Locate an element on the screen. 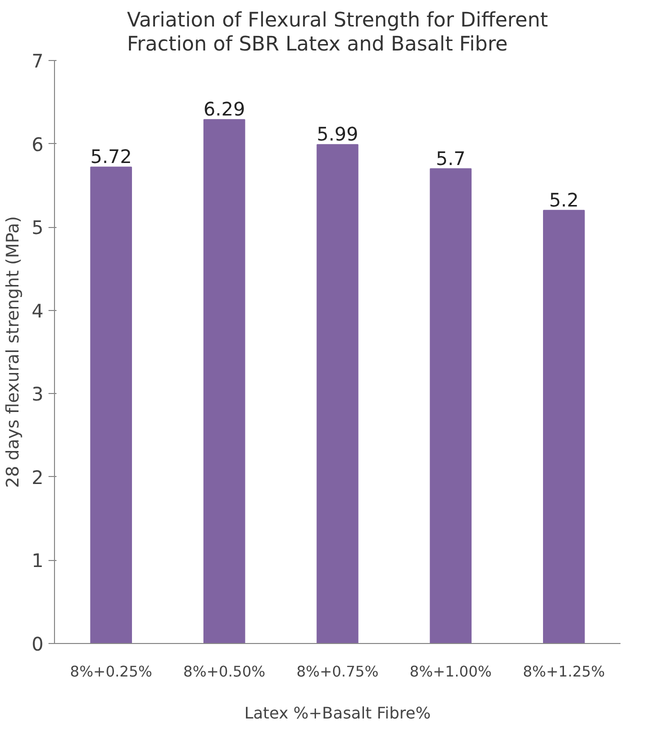 This screenshot has width=652, height=735. y-tick-label: 0 is located at coordinates (38, 645).